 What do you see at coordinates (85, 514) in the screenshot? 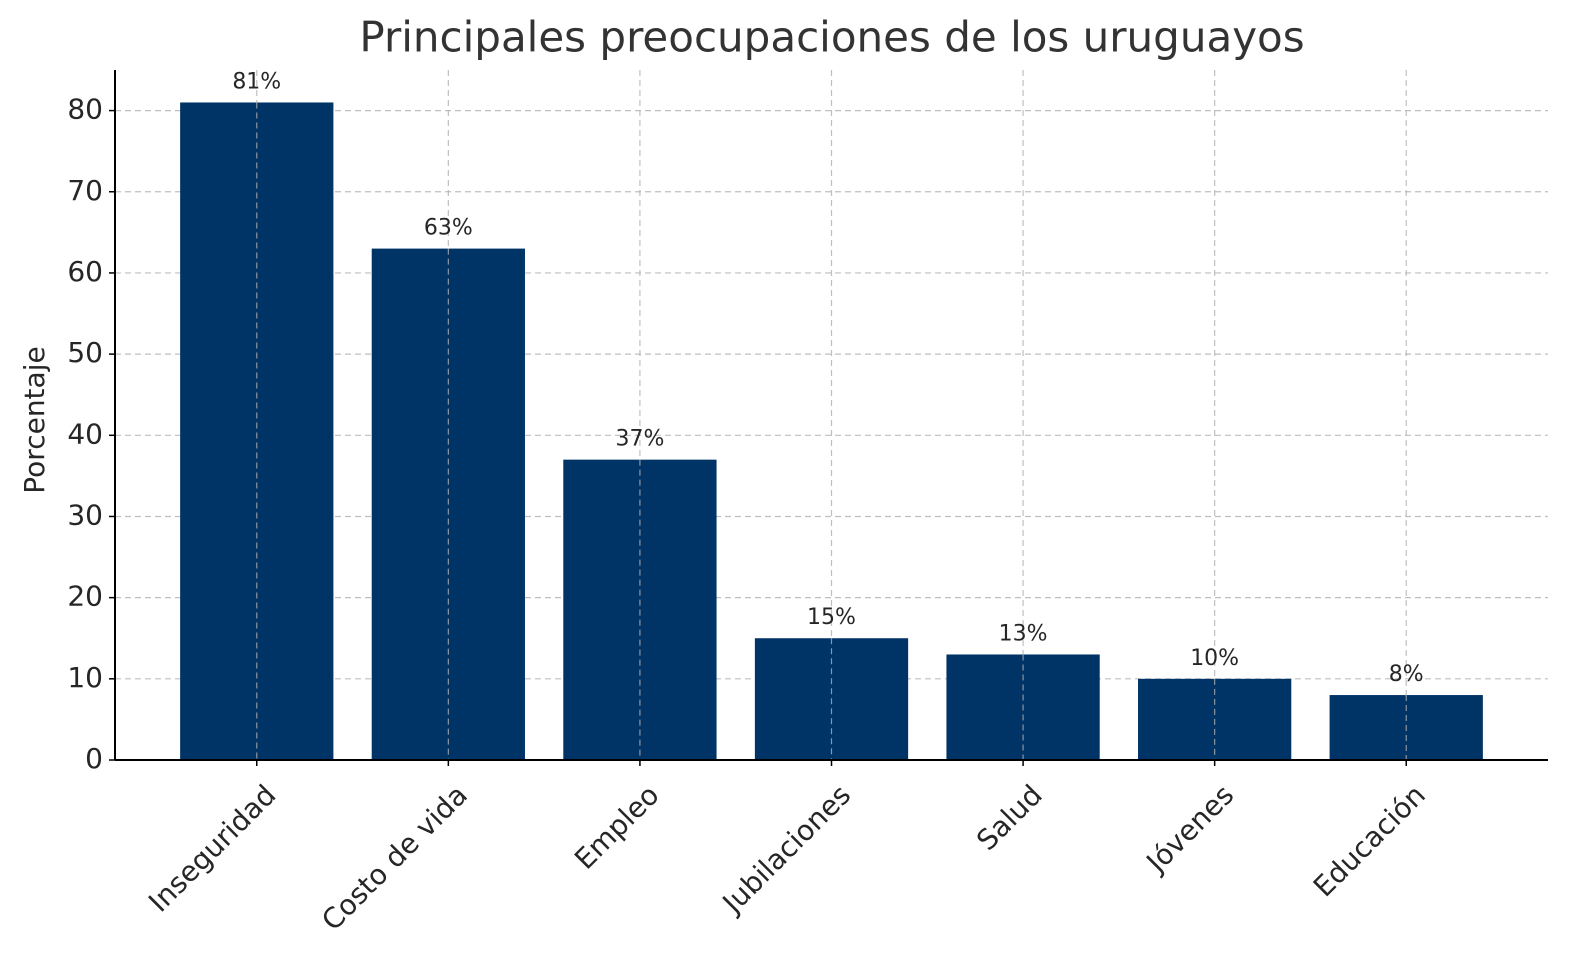
I see `y-tick-label: 30` at bounding box center [85, 514].